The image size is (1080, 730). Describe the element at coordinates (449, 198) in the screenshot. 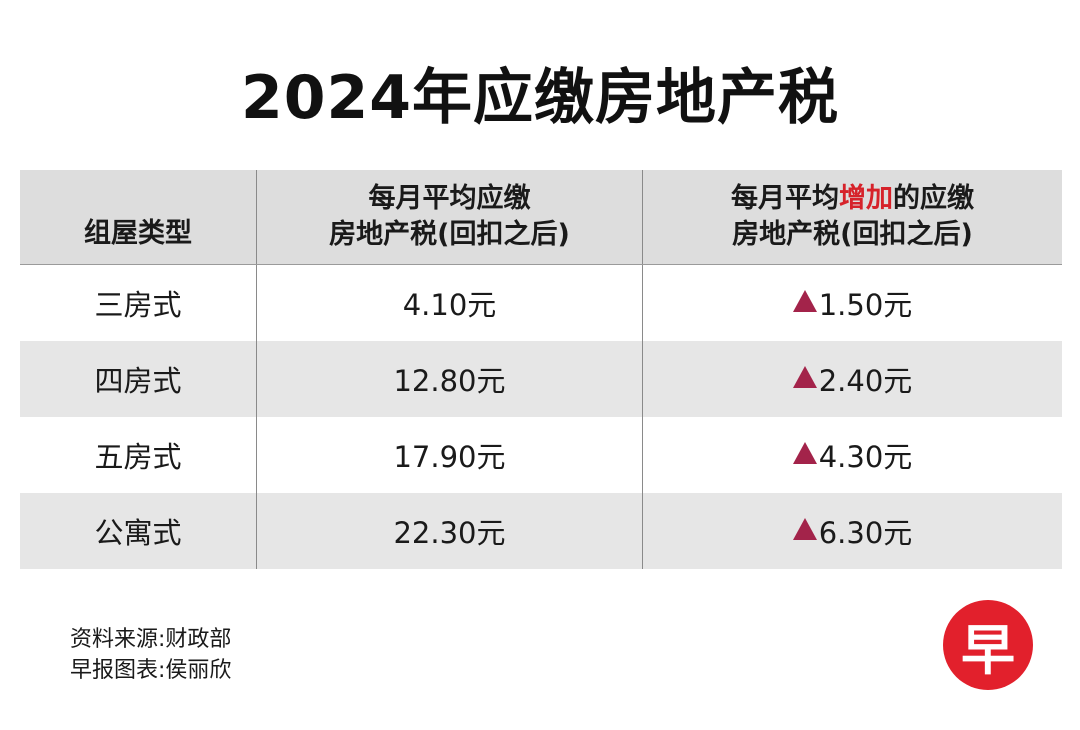

I see `header-monthly-tax-line1: 每月平均应缴` at that location.